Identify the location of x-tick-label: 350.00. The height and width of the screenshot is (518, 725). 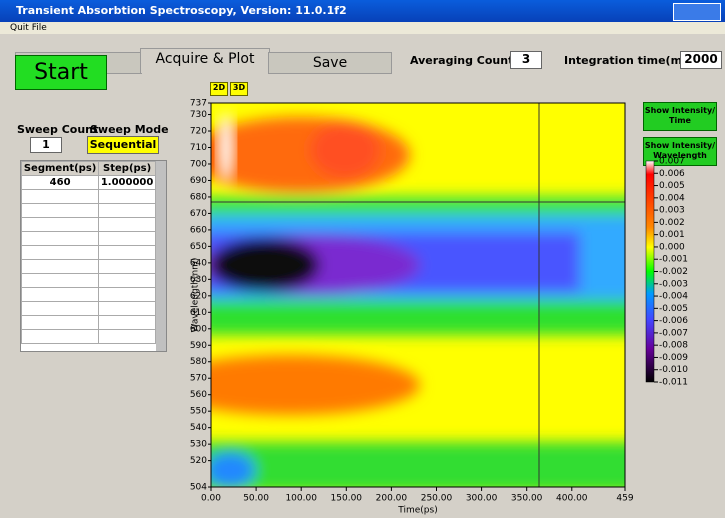
(527, 499).